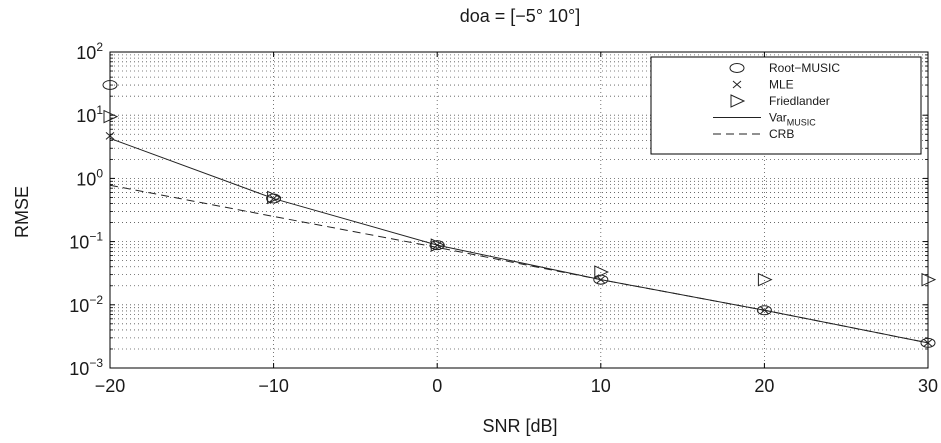  Describe the element at coordinates (802, 123) in the screenshot. I see `legend-label-subscript: MUSIC` at that location.